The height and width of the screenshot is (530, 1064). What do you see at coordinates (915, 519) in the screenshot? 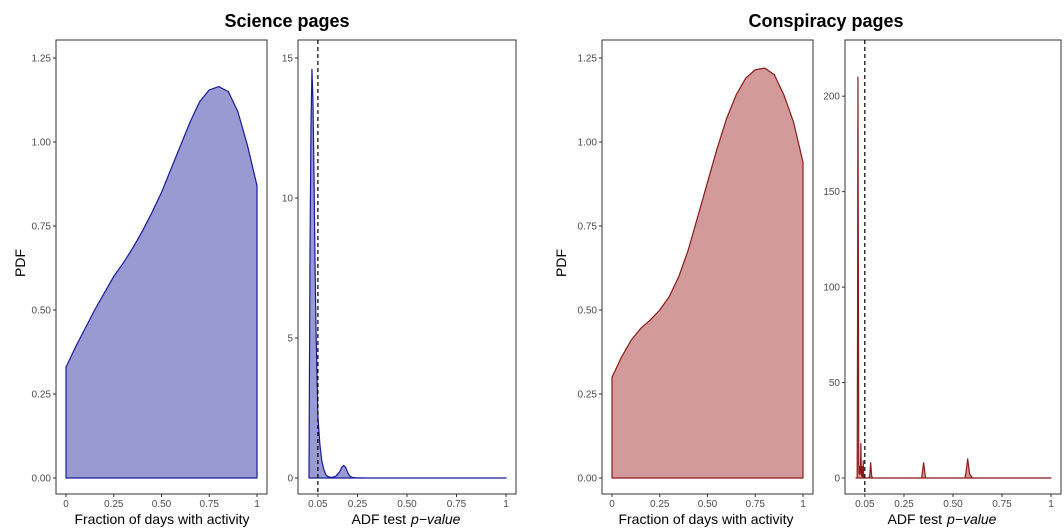
I see `xlabel-conspiracy-adf-main: ADF test` at bounding box center [915, 519].